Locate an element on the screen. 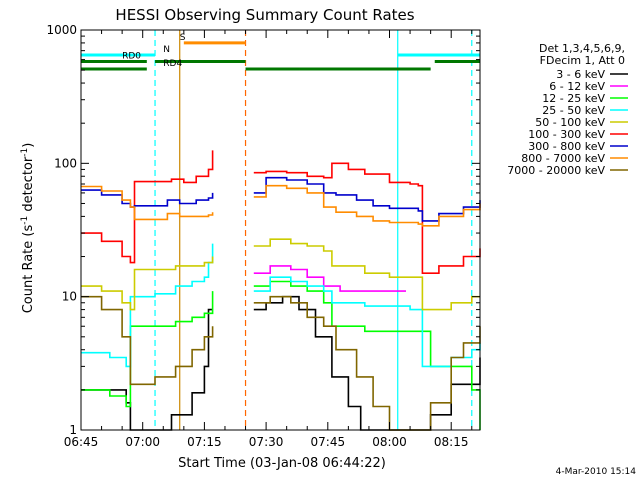 The width and height of the screenshot is (640, 480). legend-label: 100 - 300 keV is located at coordinates (566, 134).